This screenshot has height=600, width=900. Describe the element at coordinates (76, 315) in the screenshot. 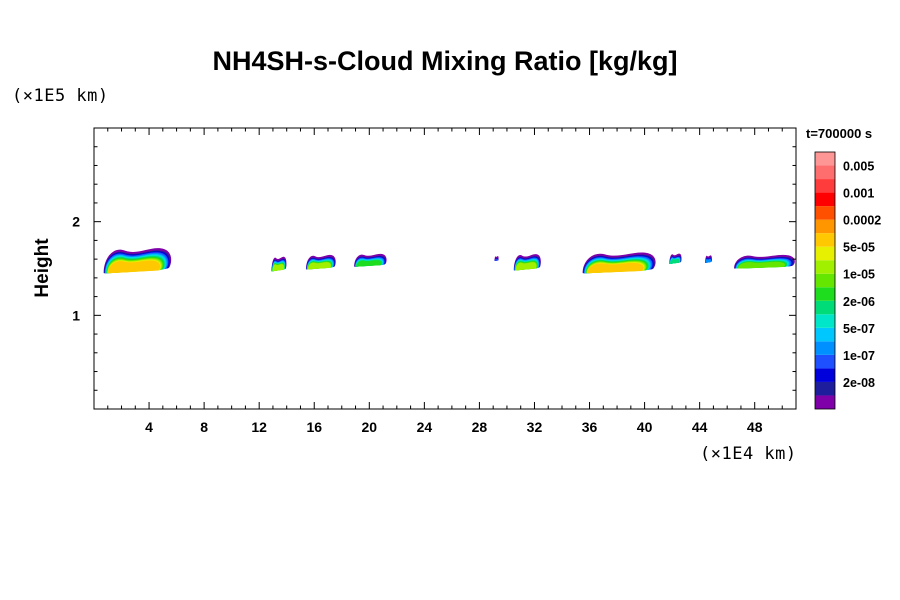

I see `y-tick-label: 1` at that location.